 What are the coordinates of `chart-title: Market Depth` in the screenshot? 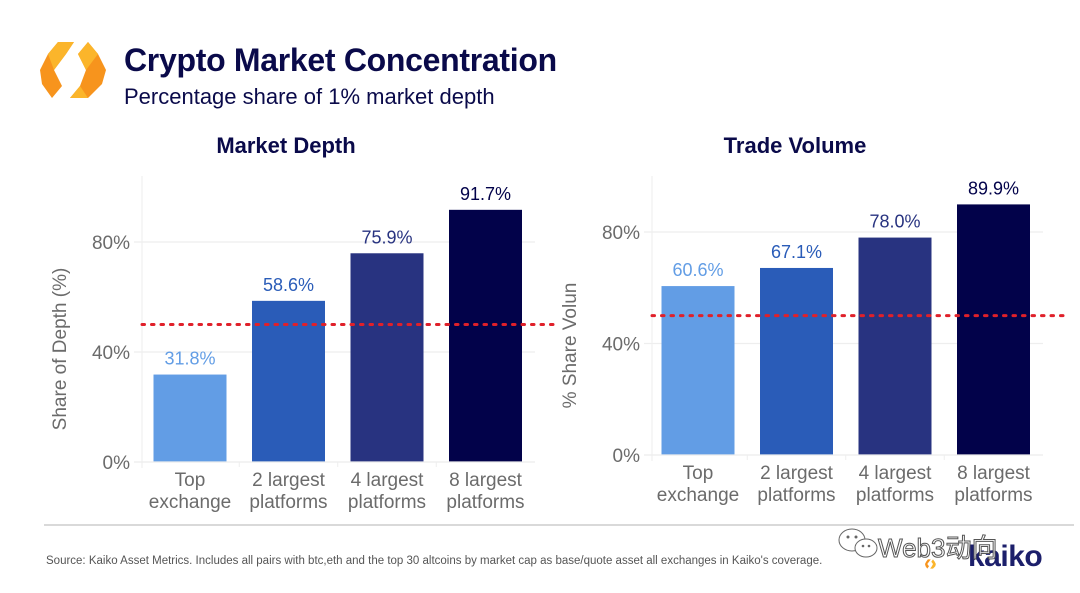 It's located at (285, 145).